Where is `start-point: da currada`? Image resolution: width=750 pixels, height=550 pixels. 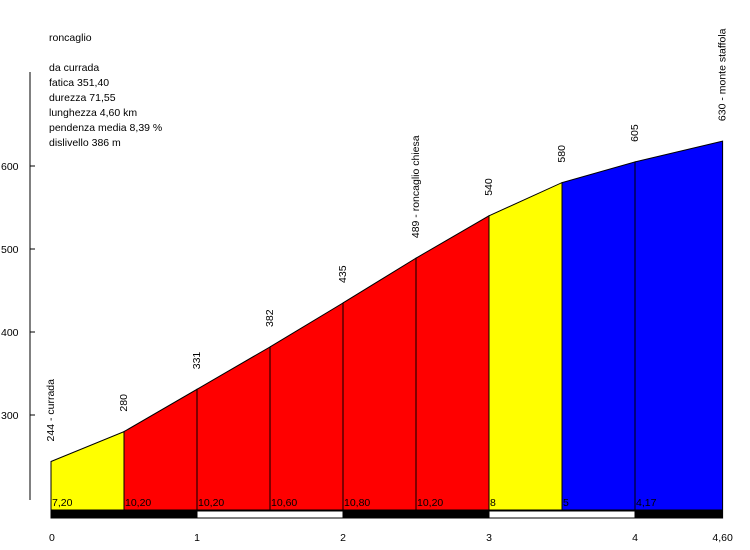 start-point: da currada is located at coordinates (74, 68).